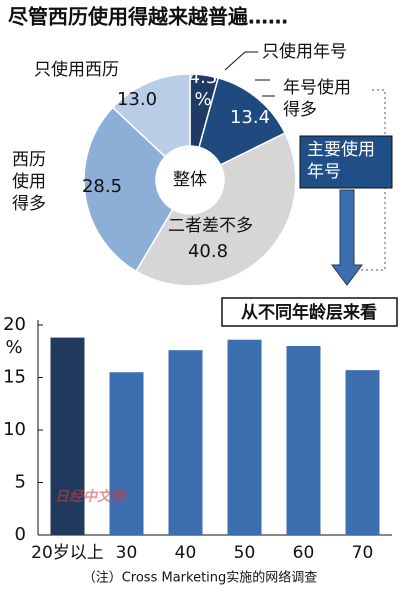 The width and height of the screenshot is (400, 599). Describe the element at coordinates (190, 180) in the screenshot. I see `center-label: 整体` at that location.